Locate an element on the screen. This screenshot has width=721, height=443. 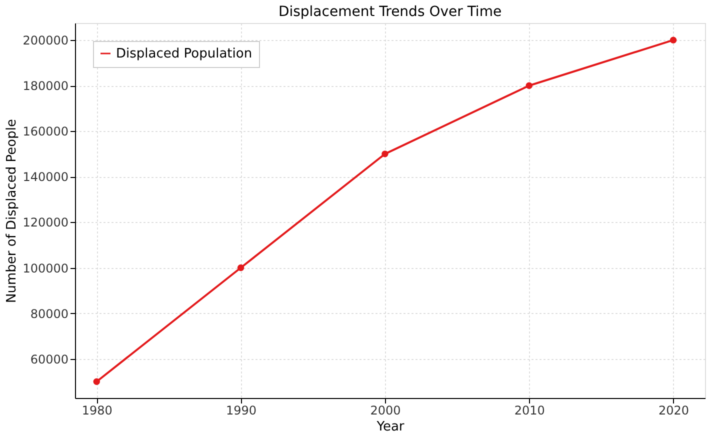
y-tick-label: 60000 is located at coordinates (49, 359).